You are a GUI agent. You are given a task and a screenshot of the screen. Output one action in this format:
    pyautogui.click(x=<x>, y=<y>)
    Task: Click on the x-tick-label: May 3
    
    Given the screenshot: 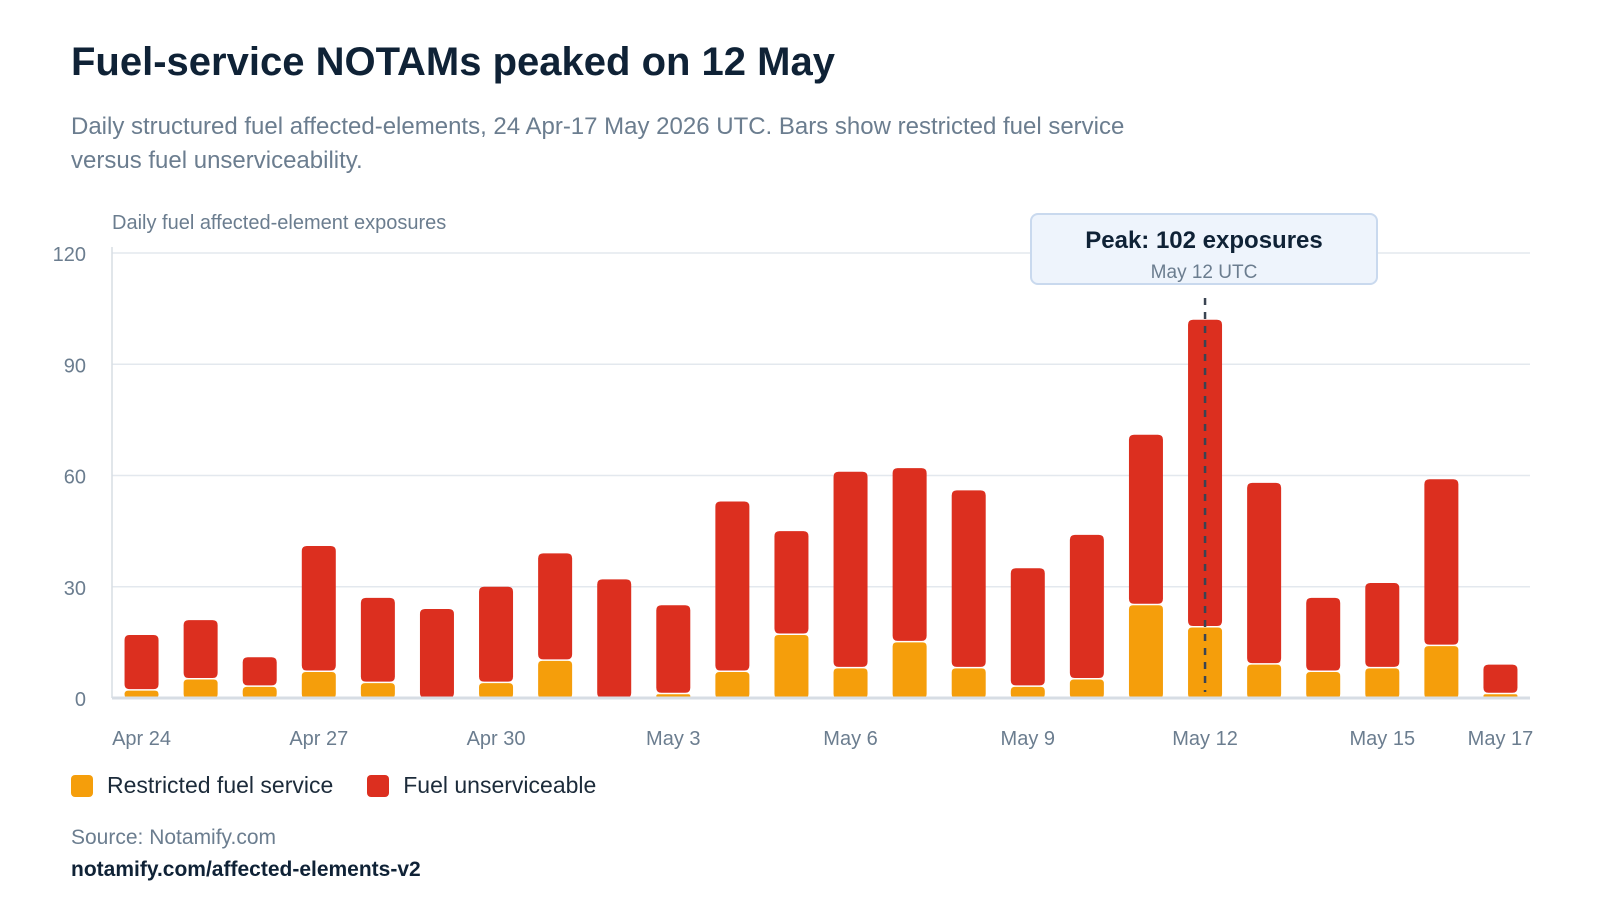 What is the action you would take?
    pyautogui.click(x=673, y=739)
    